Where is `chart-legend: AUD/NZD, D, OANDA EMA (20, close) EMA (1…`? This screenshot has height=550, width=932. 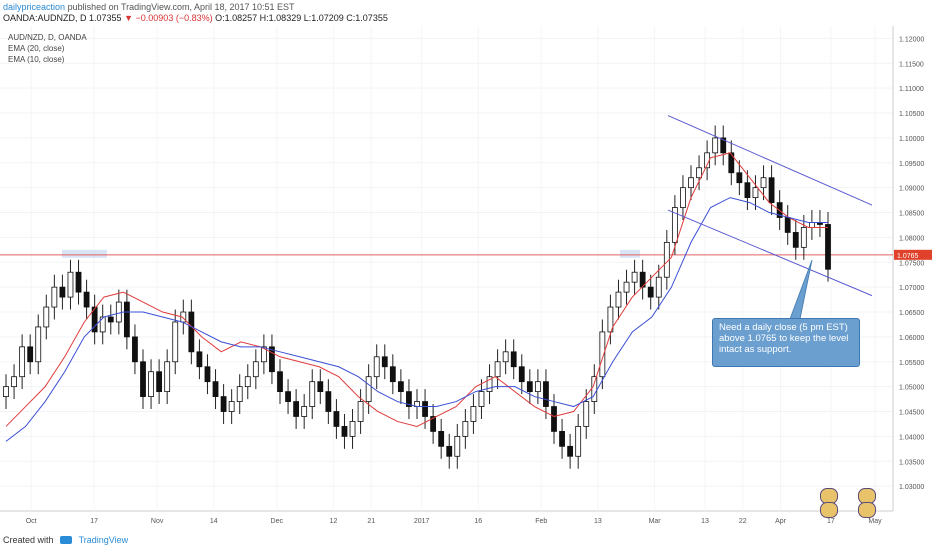 chart-legend: AUD/NZD, D, OANDA EMA (20, close) EMA (1… is located at coordinates (47, 48).